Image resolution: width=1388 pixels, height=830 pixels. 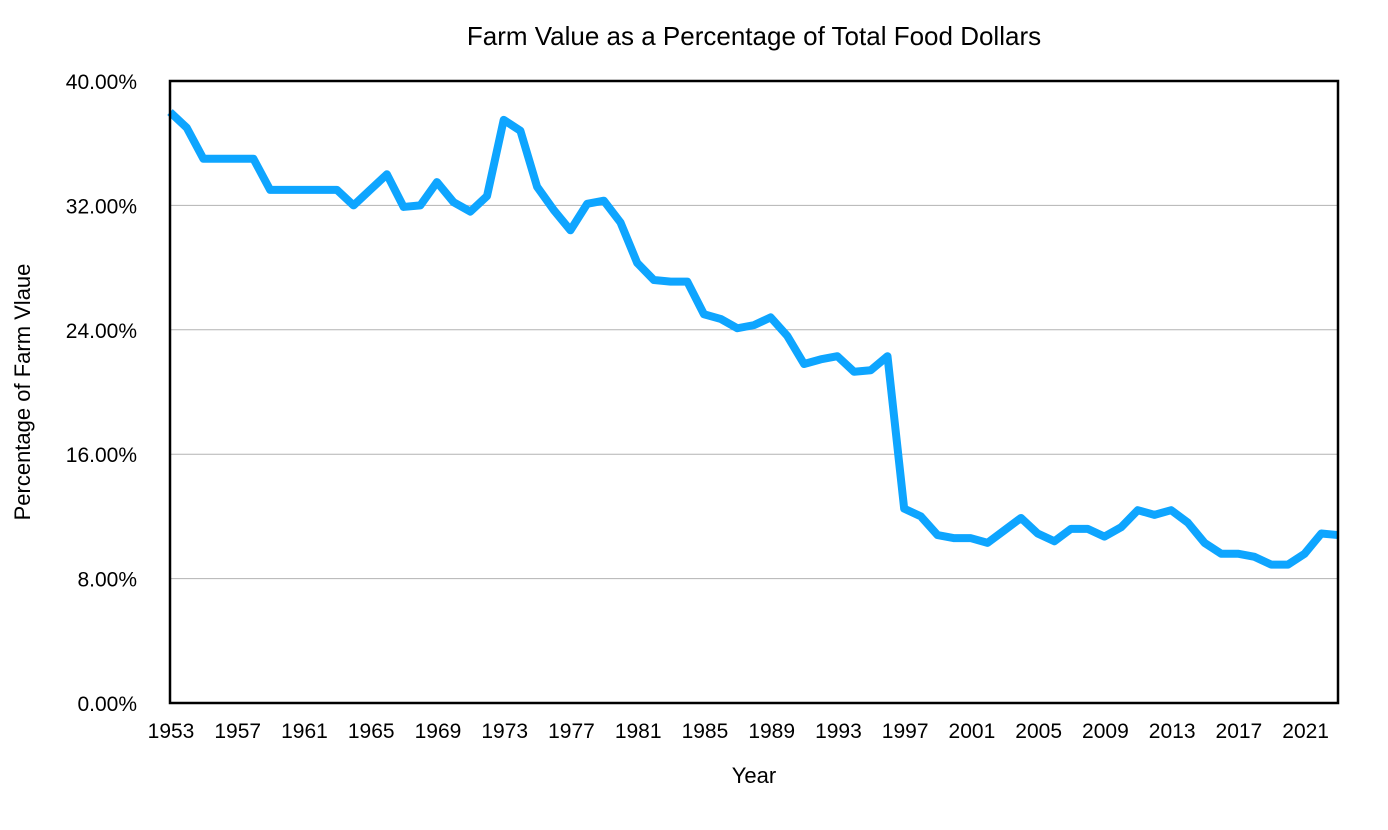 I want to click on x-tick-label: 1973, so click(x=504, y=731).